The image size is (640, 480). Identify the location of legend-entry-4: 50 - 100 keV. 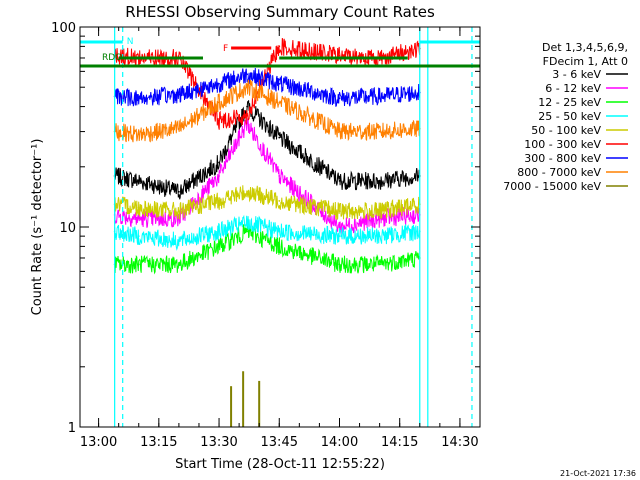
(566, 130).